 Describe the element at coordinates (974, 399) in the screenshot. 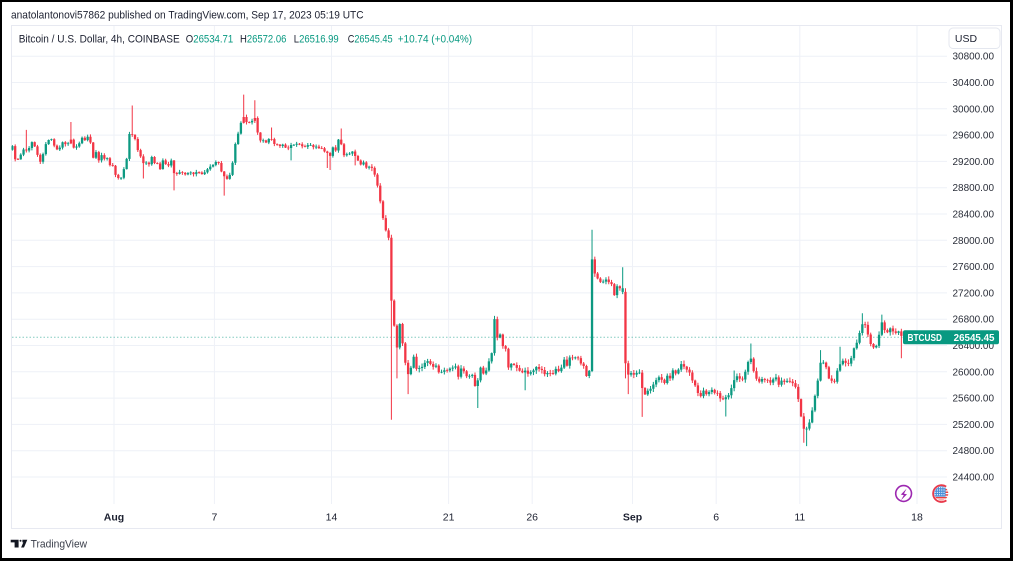

I see `svg-text: 25600.00` at that location.